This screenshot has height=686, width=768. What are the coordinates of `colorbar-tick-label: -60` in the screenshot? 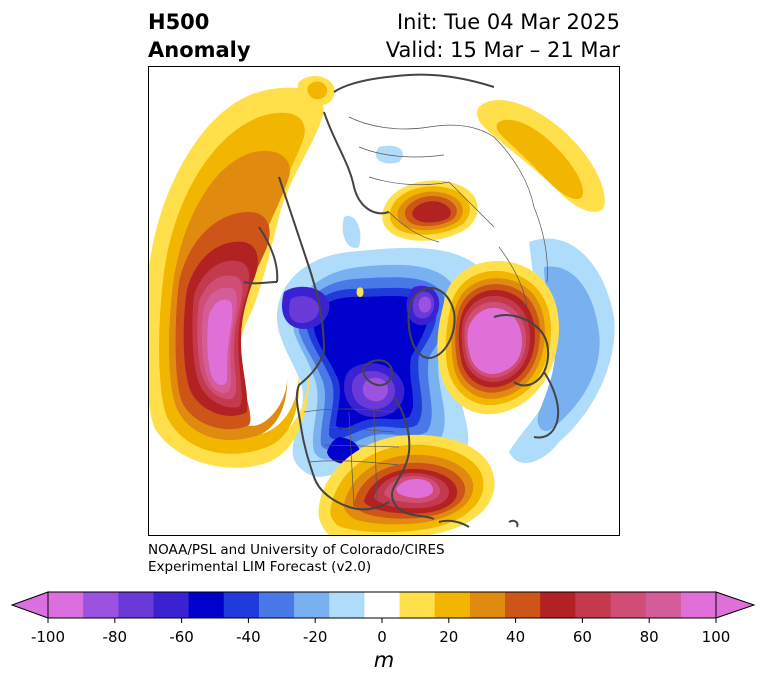 It's located at (181, 637).